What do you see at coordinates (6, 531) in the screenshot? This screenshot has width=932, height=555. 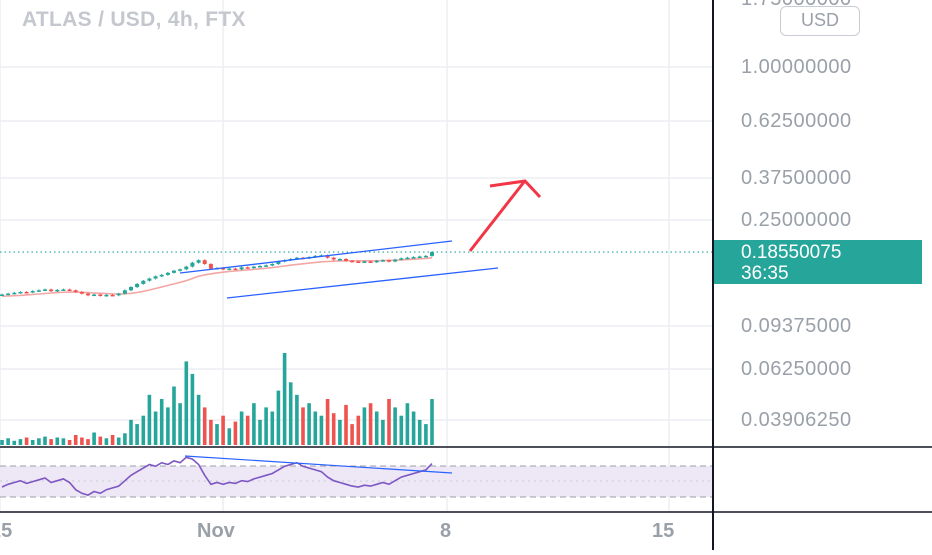 I see `time-tick-label: 25` at bounding box center [6, 531].